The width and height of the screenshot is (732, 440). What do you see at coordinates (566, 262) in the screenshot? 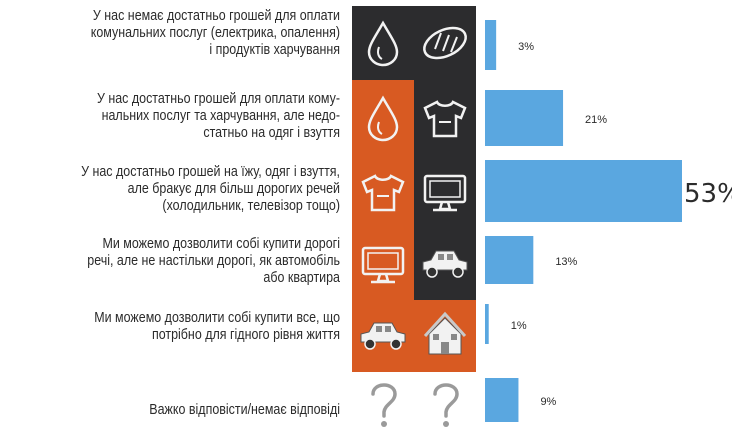
I see `value-label: 13%` at bounding box center [566, 262].